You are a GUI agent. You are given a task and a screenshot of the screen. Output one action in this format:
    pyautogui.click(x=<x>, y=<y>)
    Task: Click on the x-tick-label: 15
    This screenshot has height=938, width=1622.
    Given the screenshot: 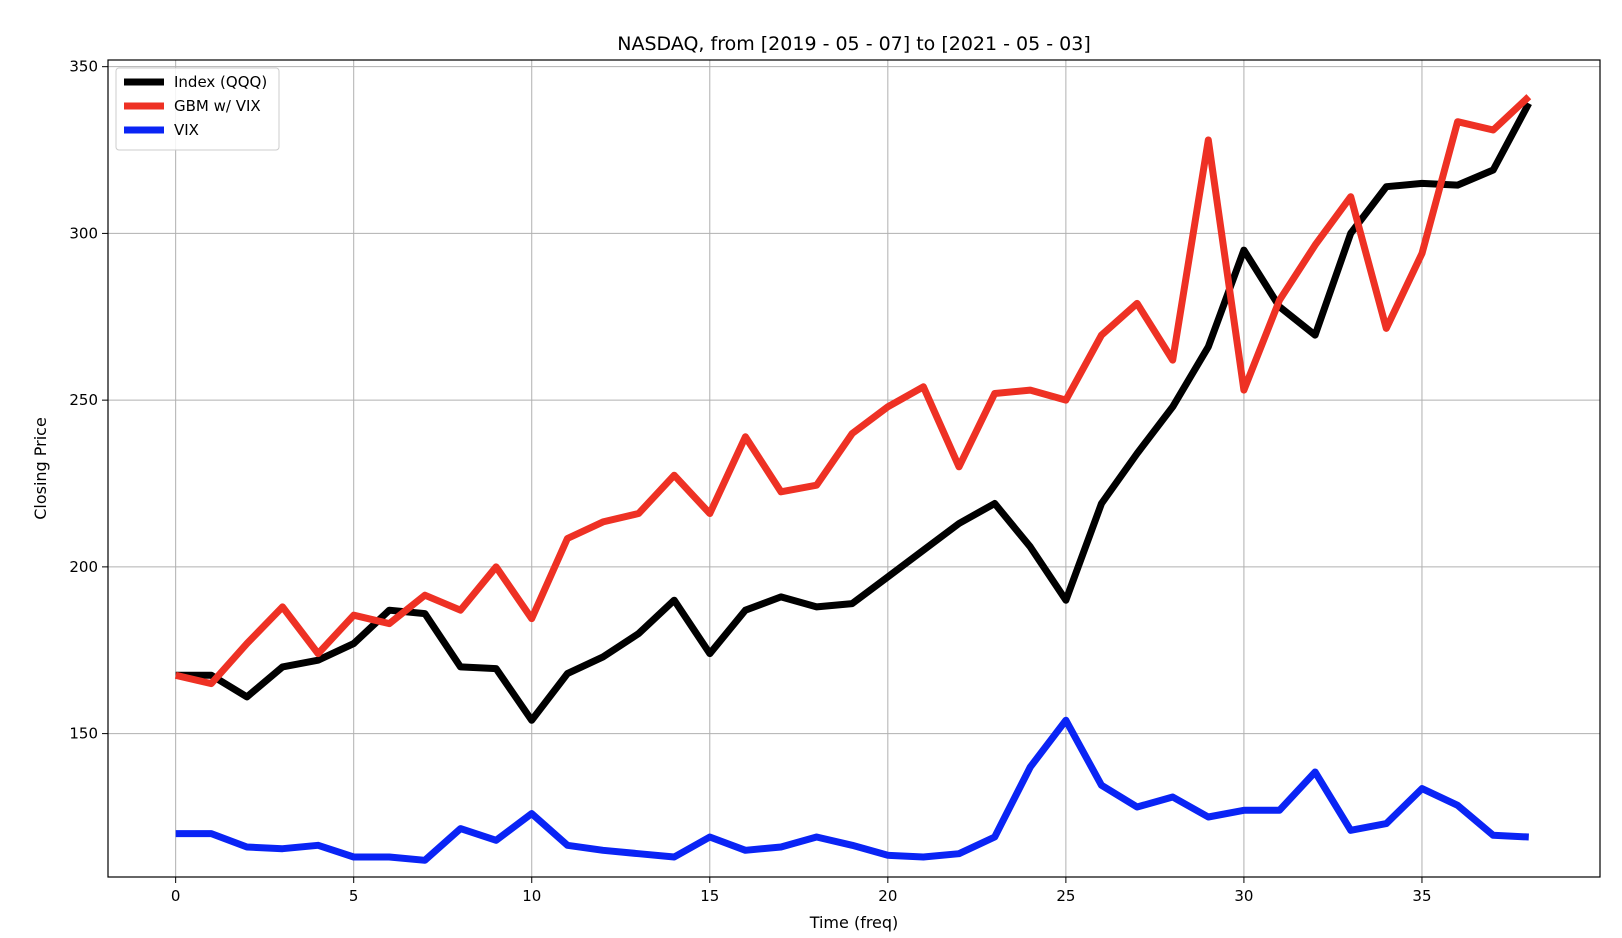 What is the action you would take?
    pyautogui.click(x=709, y=896)
    